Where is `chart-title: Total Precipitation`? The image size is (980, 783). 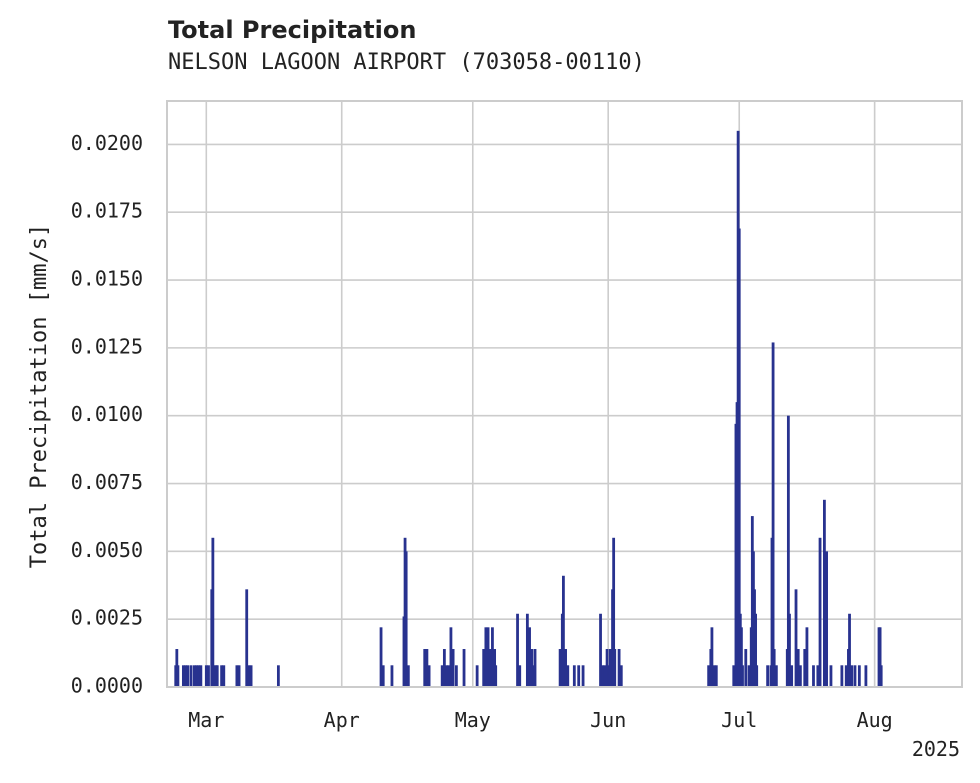
chart-title: Total Precipitation is located at coordinates (292, 30).